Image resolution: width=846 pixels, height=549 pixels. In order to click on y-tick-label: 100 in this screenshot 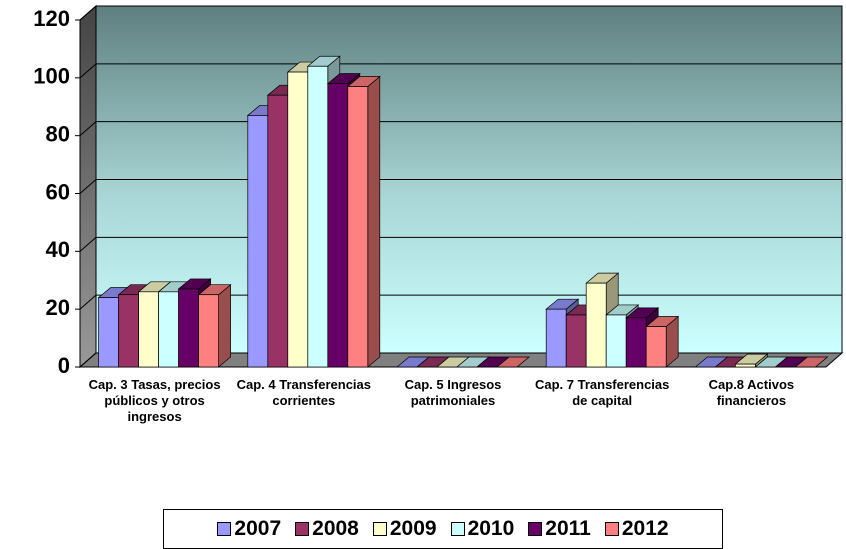, I will do `click(51, 76)`.